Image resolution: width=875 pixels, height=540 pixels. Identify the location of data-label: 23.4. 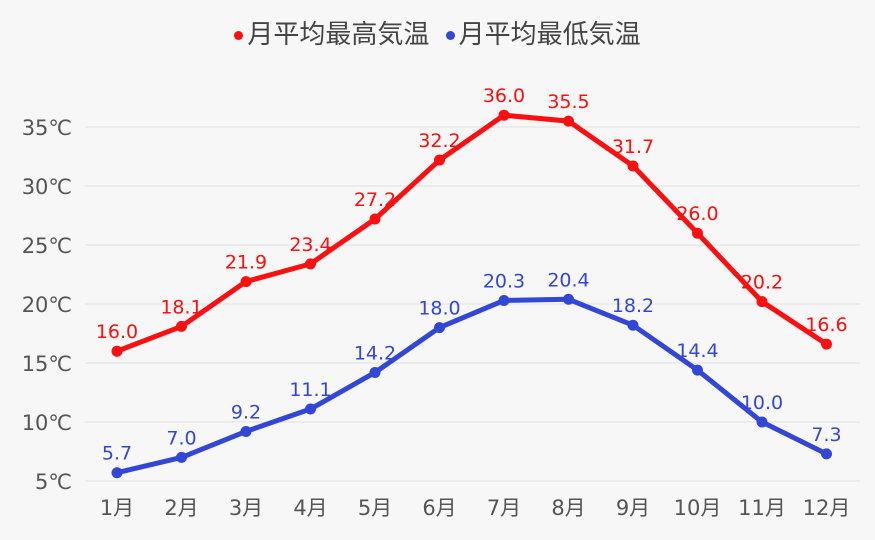
(310, 245).